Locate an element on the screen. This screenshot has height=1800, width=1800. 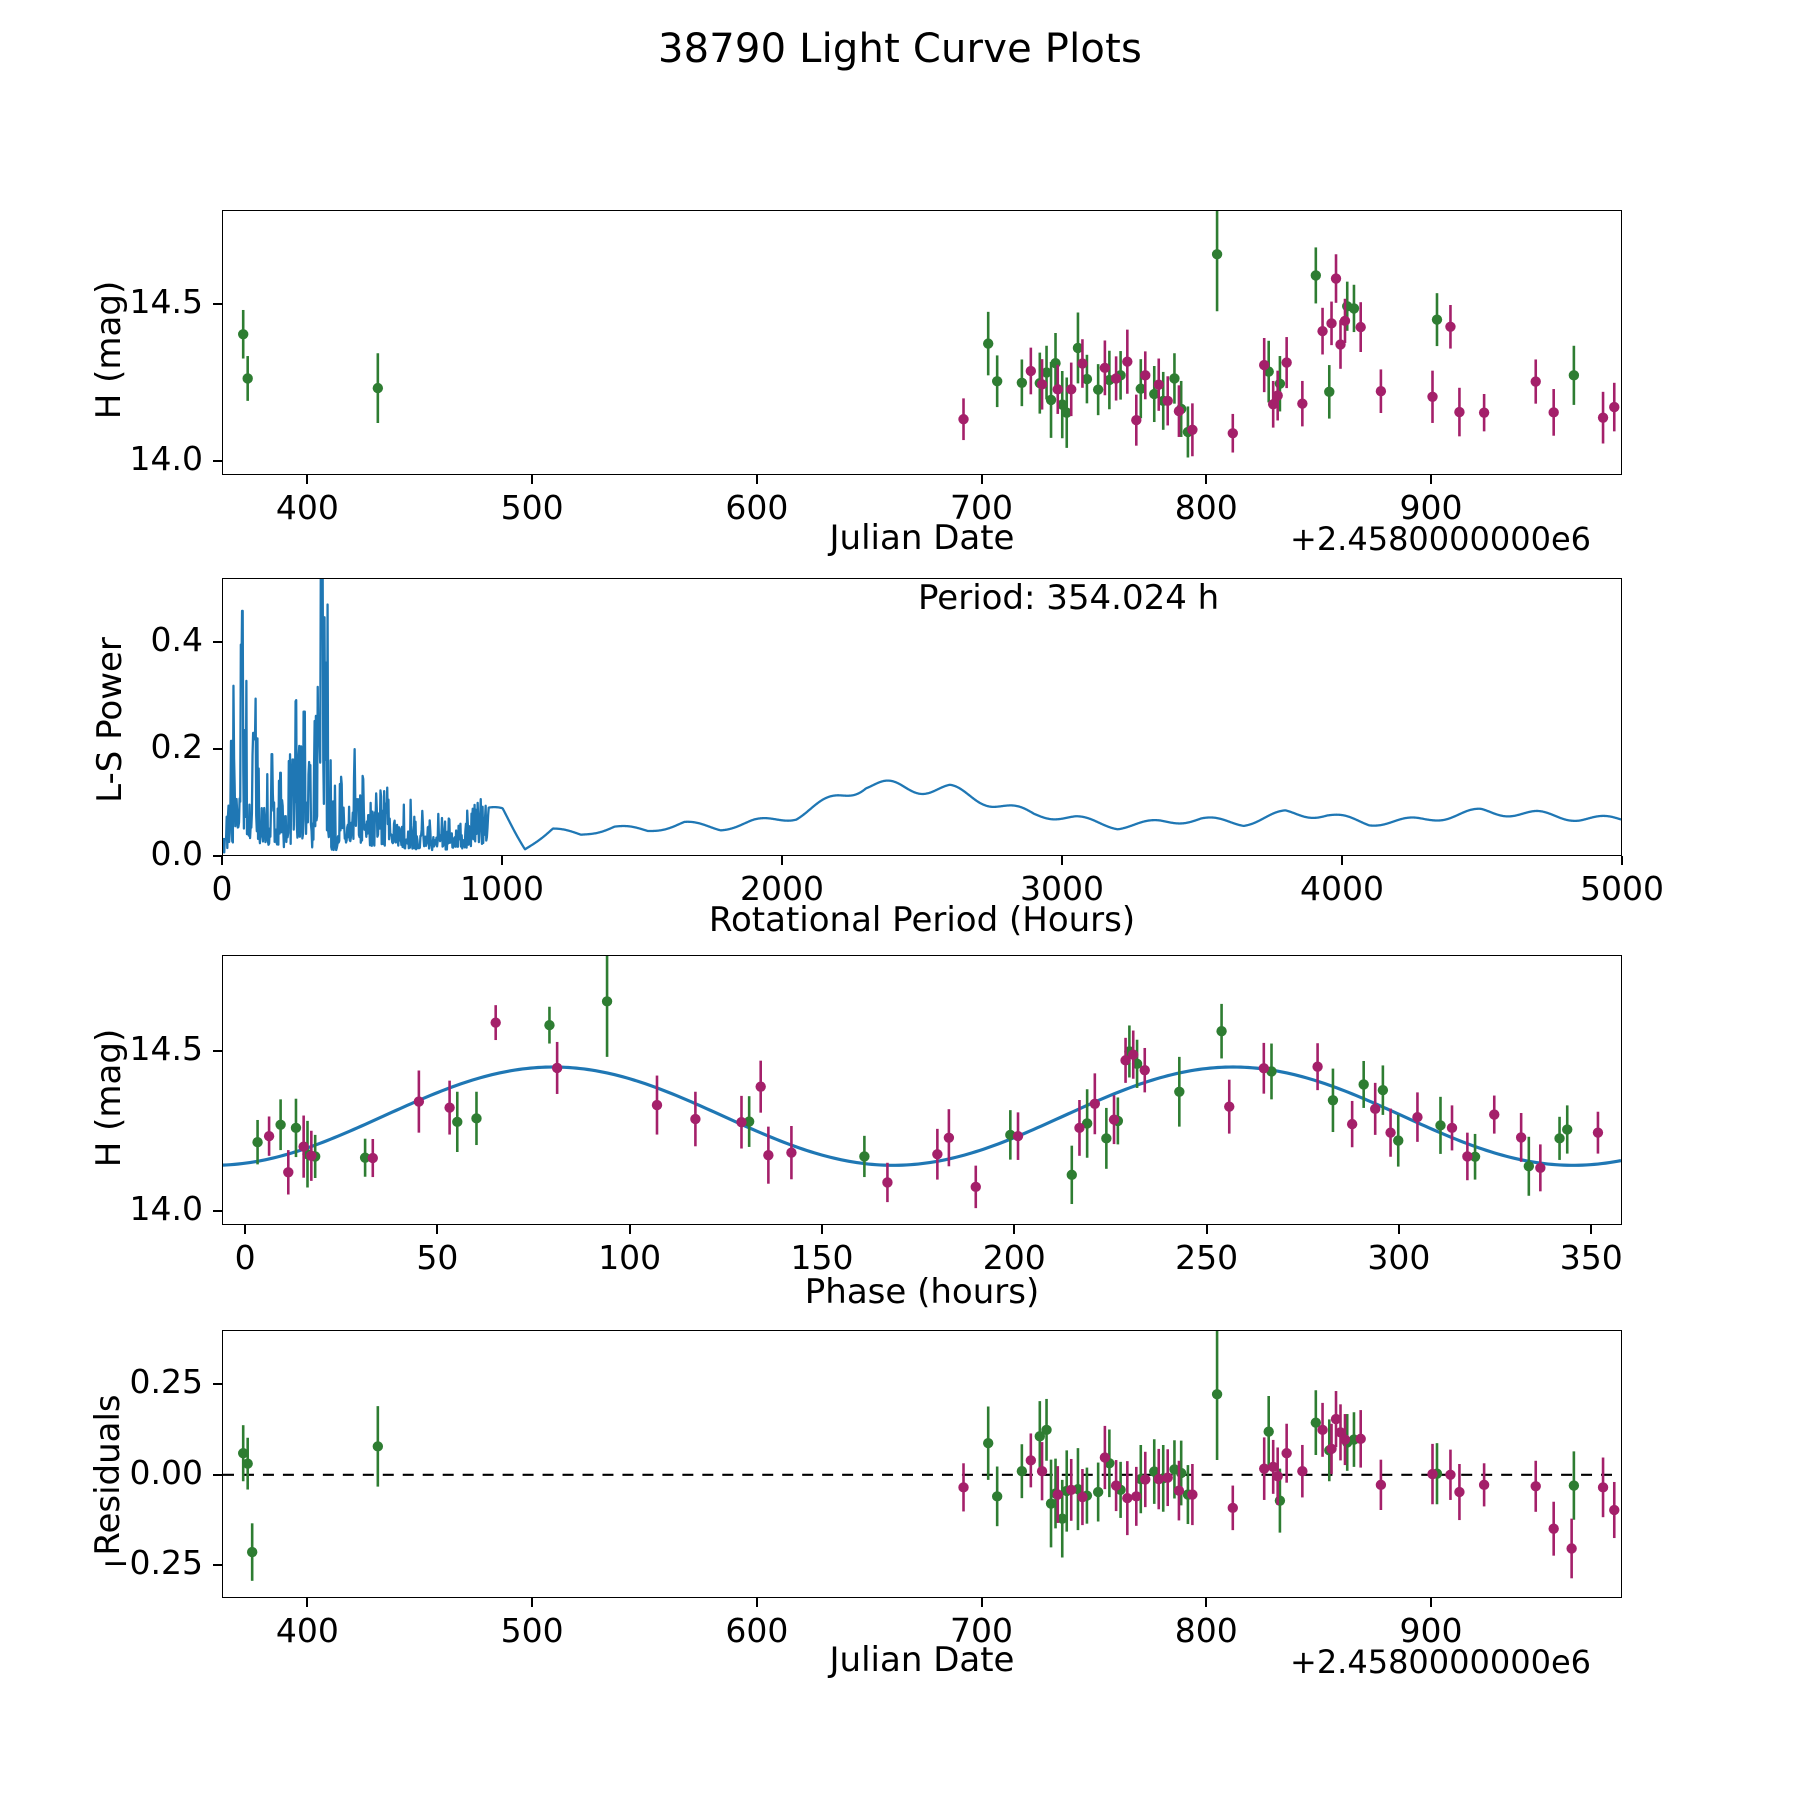
phase-folded-plot-area is located at coordinates (922, 1082).